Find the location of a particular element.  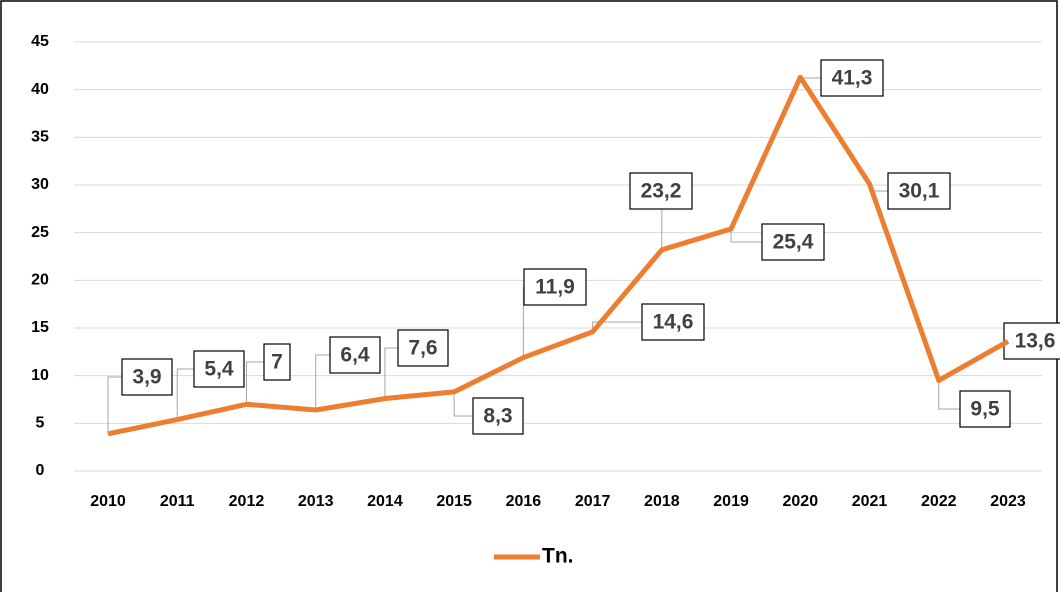

data-label: 41,3 is located at coordinates (852, 78).